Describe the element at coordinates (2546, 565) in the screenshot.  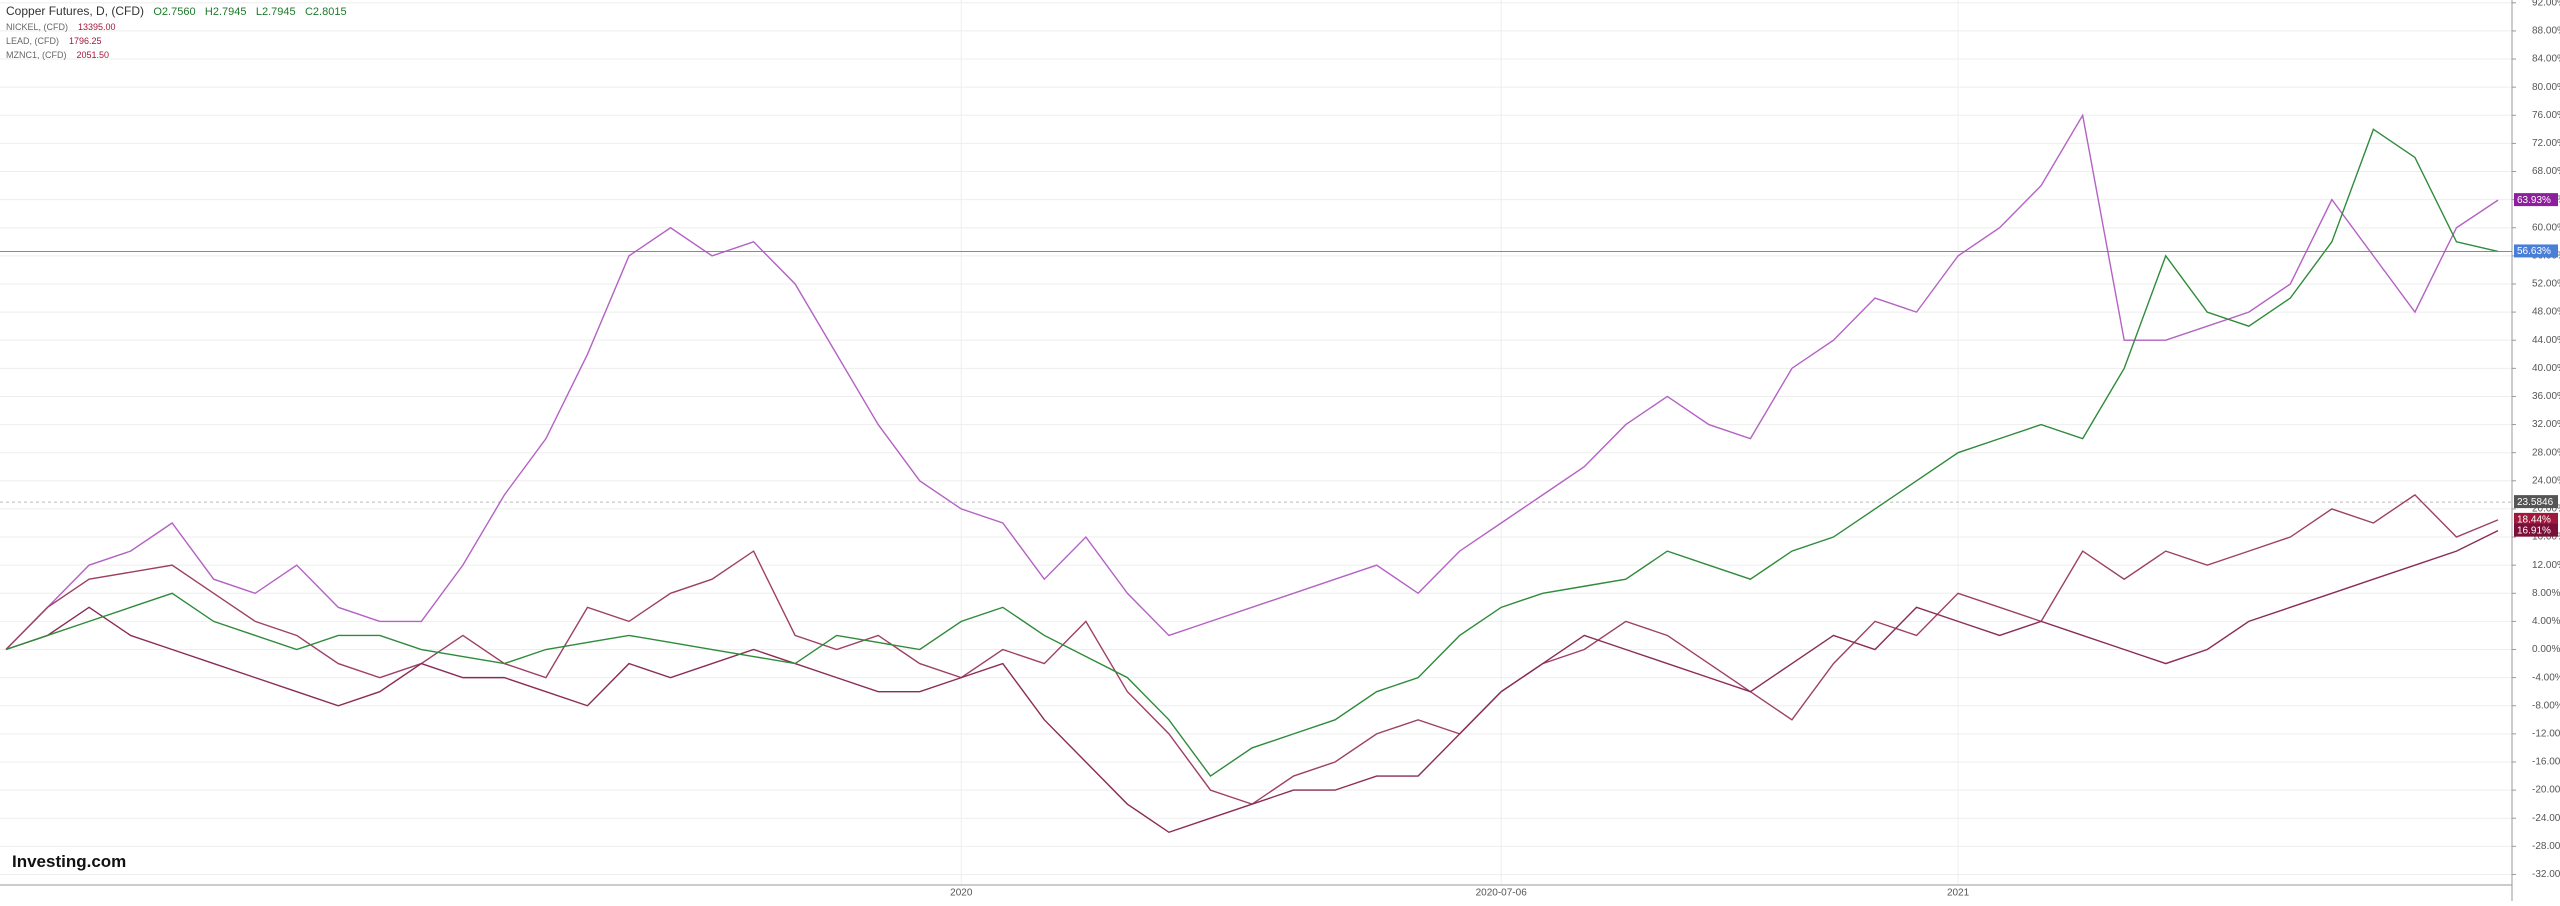
I see `y-tick-label: 12.00%` at that location.